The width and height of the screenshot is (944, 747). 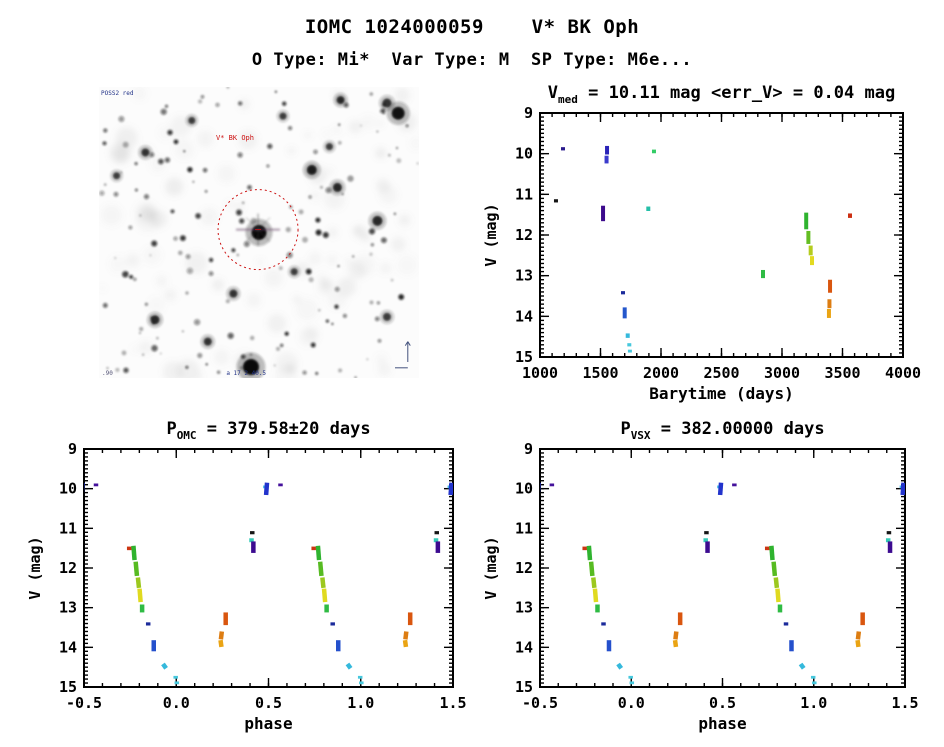 I want to click on finder-chart-image: V* BK Oph POSS2 red a 17 2 40.5 .90, so click(x=259, y=232).